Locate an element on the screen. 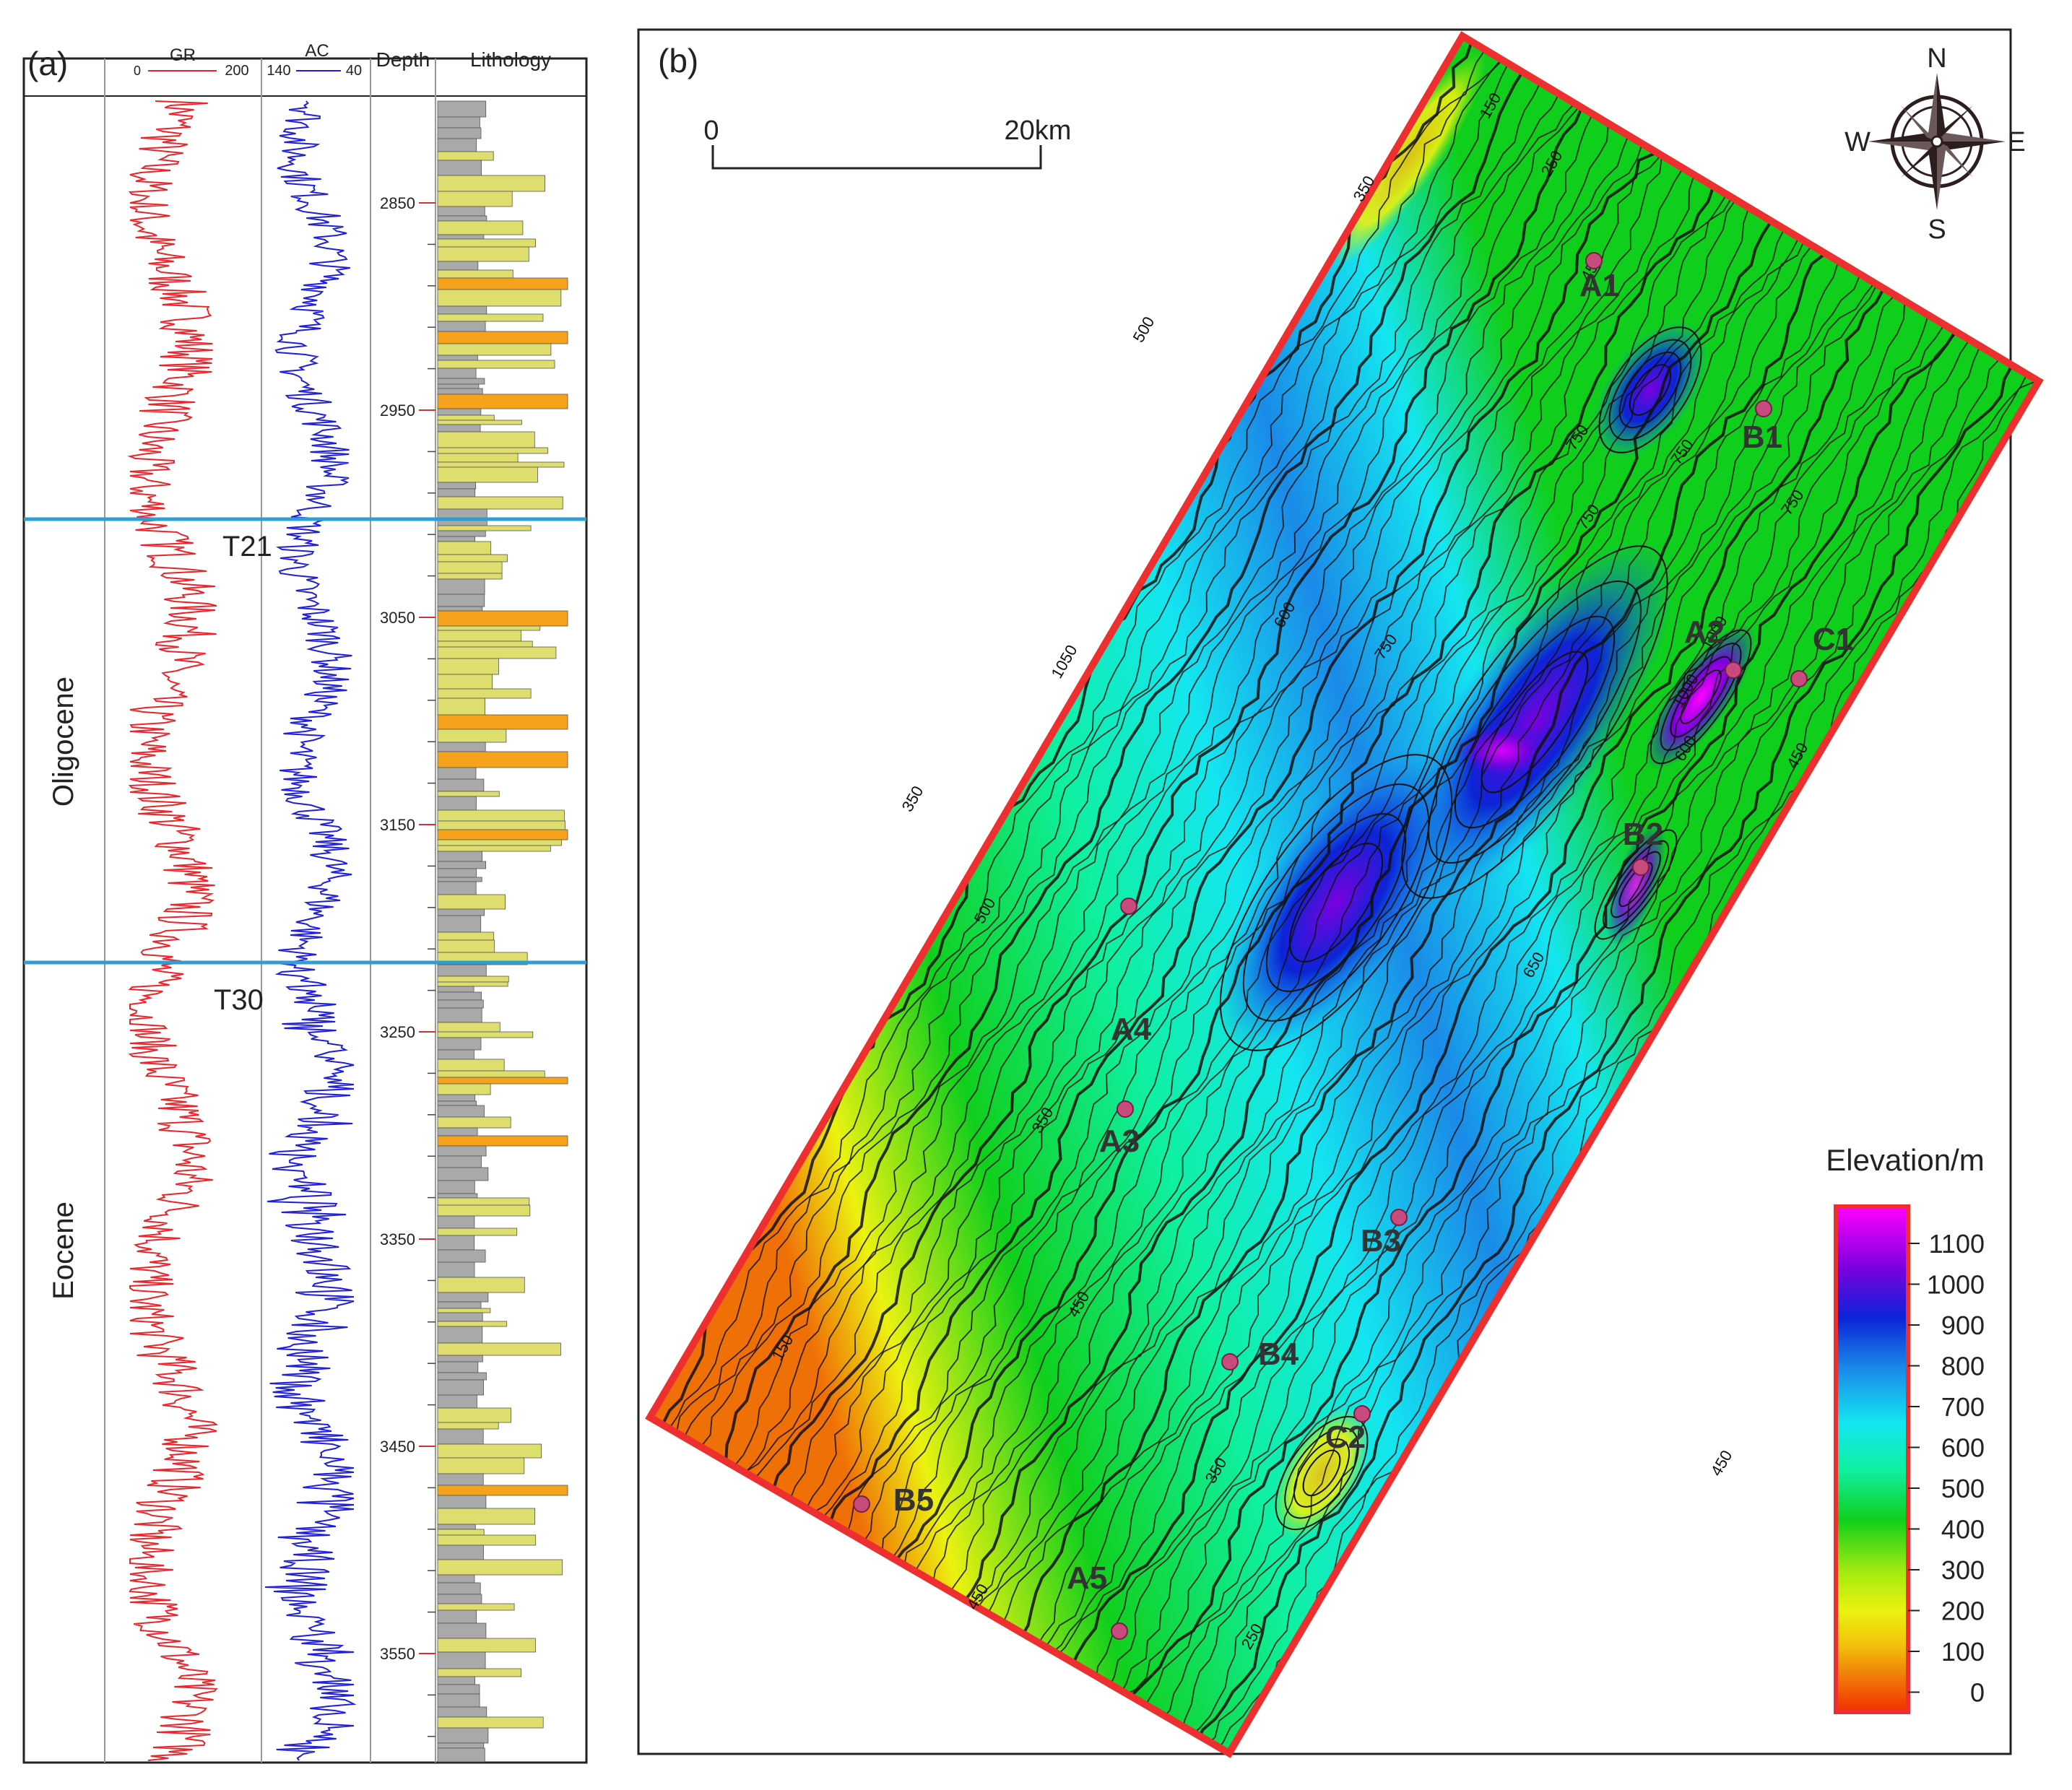 The width and height of the screenshot is (2072, 1790). well-a1: A1 is located at coordinates (1599, 277).